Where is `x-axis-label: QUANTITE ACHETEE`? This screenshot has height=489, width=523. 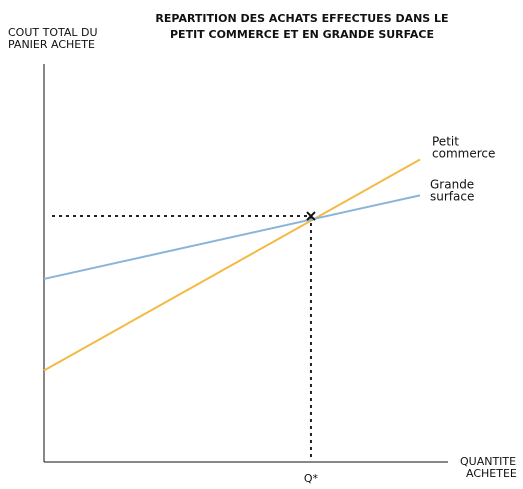
x-axis-label: QUANTITE ACHETEE is located at coordinates (488, 467).